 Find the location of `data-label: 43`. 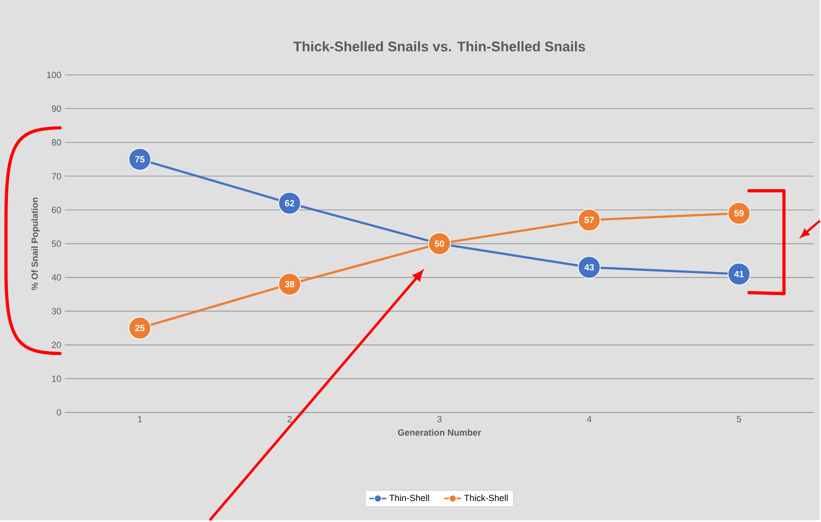

data-label: 43 is located at coordinates (589, 267).